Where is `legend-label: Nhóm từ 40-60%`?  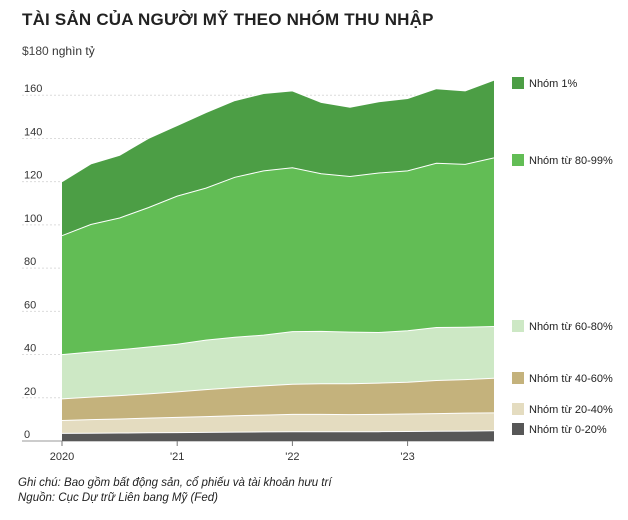 legend-label: Nhóm từ 40-60% is located at coordinates (571, 379).